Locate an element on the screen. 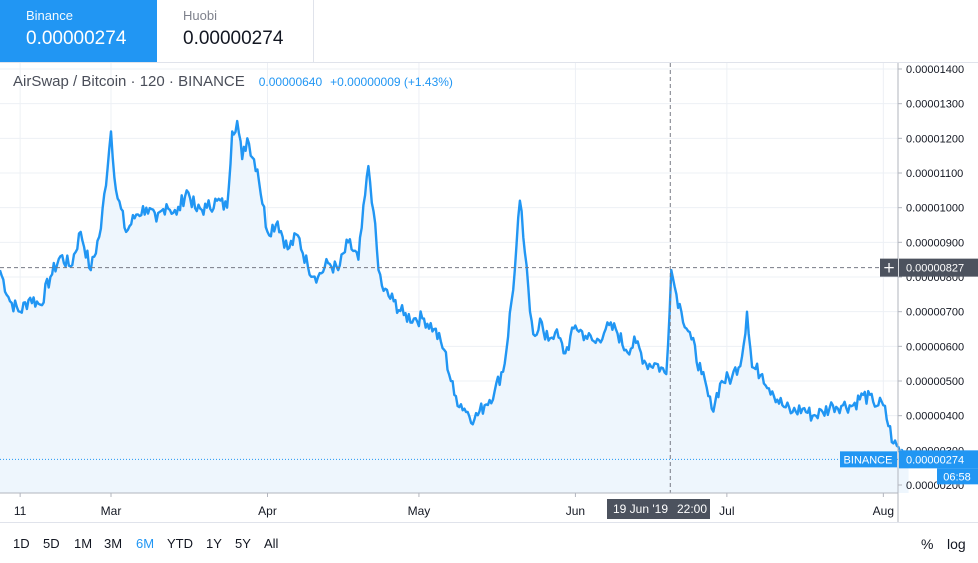  crosshair-price-bg is located at coordinates (938, 267).